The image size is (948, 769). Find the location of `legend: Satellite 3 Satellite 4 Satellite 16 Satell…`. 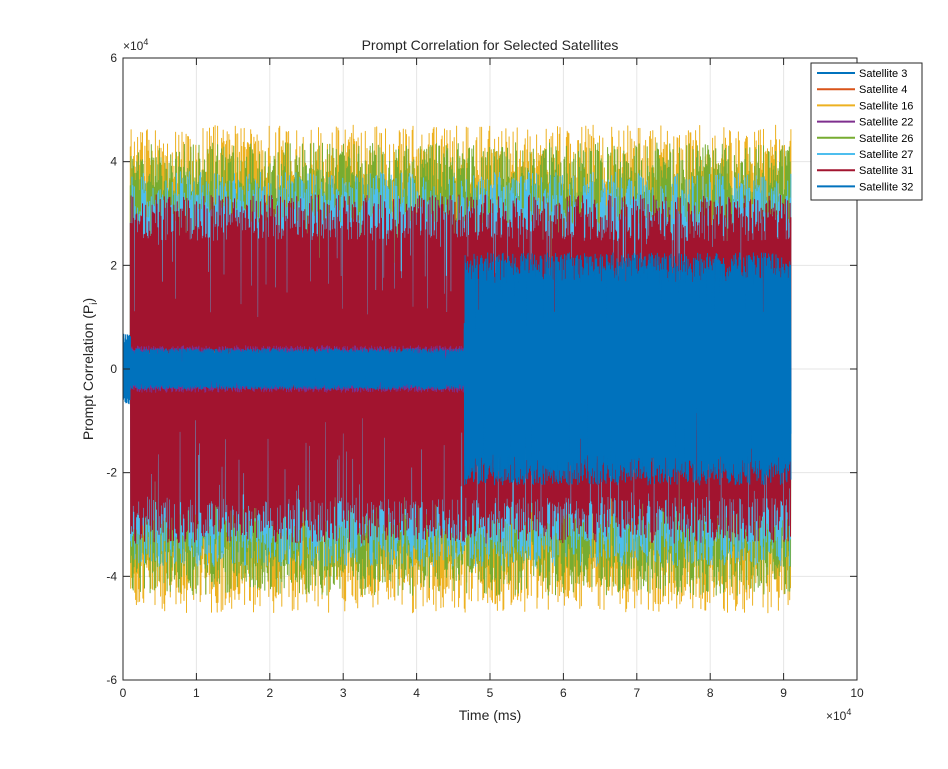

legend: Satellite 3 Satellite 4 Satellite 16 Satell… is located at coordinates (866, 131).